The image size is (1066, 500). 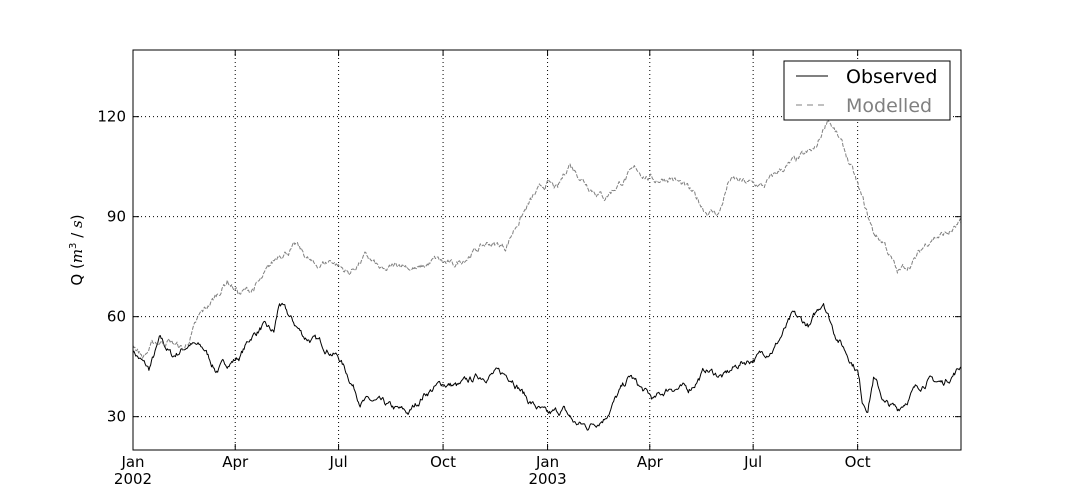 What do you see at coordinates (116, 417) in the screenshot?
I see `y-tick-label: 30` at bounding box center [116, 417].